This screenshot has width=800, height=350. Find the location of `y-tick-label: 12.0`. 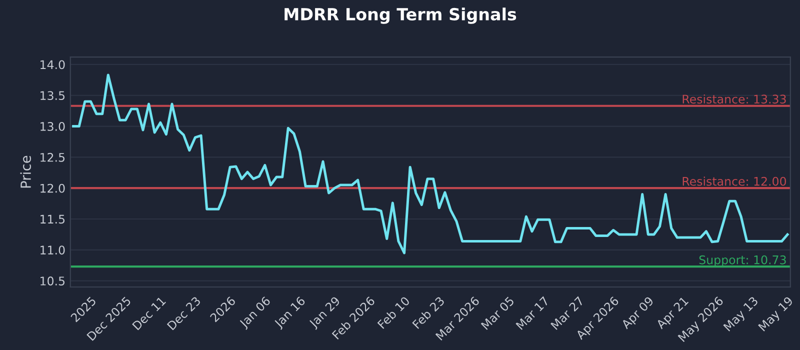

y-tick-label: 12.0 is located at coordinates (52, 188).